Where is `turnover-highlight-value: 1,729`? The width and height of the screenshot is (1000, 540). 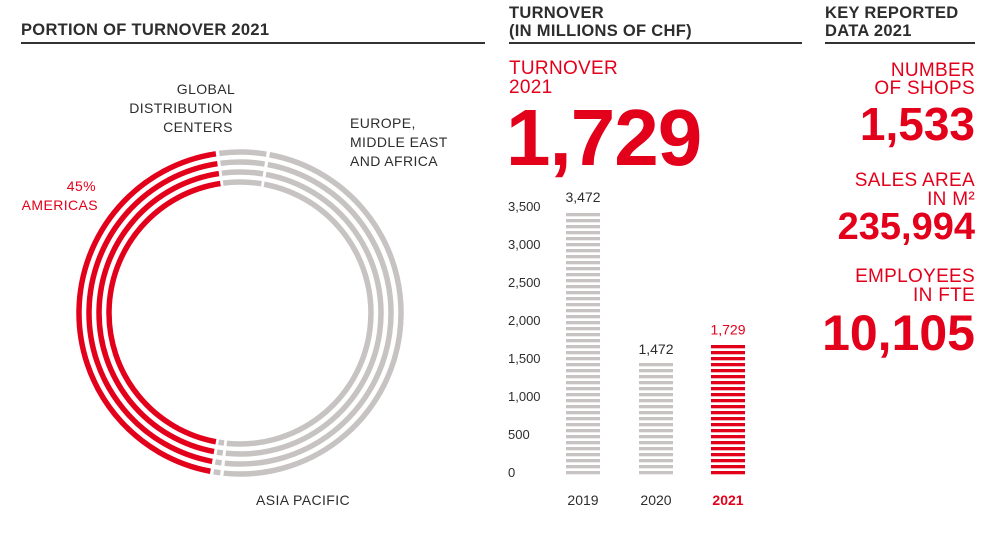
turnover-highlight-value: 1,729 is located at coordinates (604, 137).